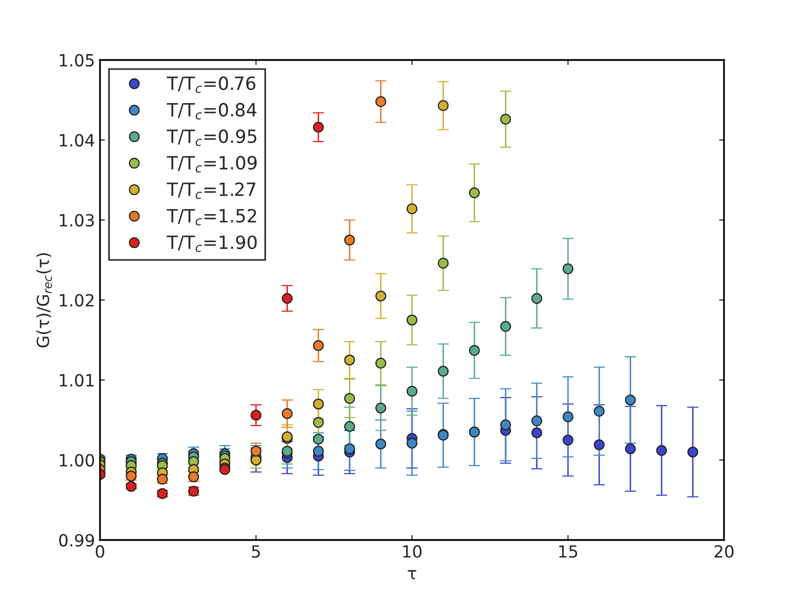 This screenshot has height=600, width=800. What do you see at coordinates (211, 190) in the screenshot?
I see `legend-label: T/T$_{c}$=1.27` at bounding box center [211, 190].